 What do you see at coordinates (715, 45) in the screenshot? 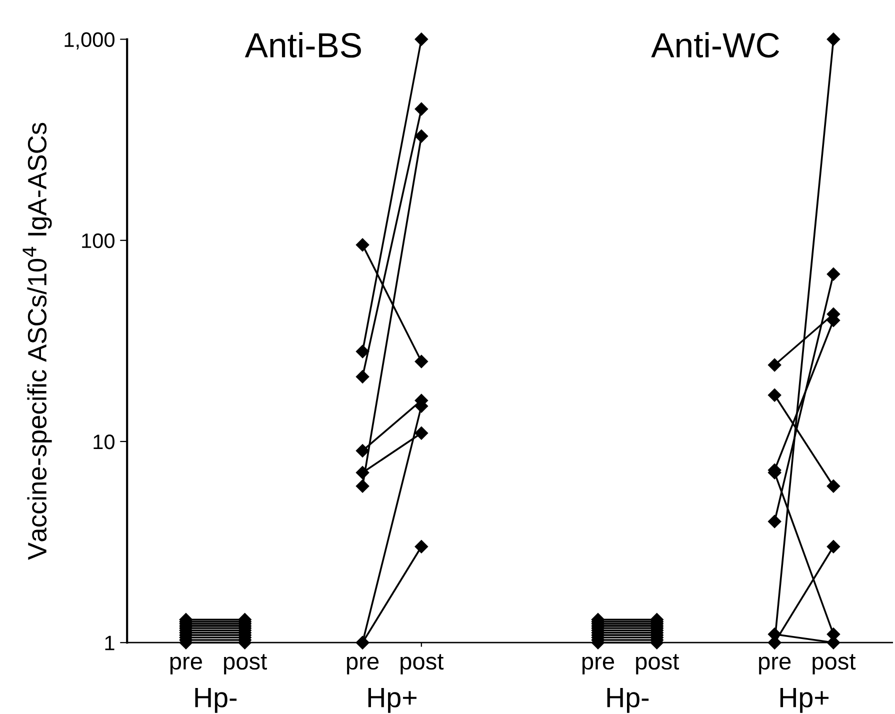
I see `annotation: Anti-WC` at bounding box center [715, 45].